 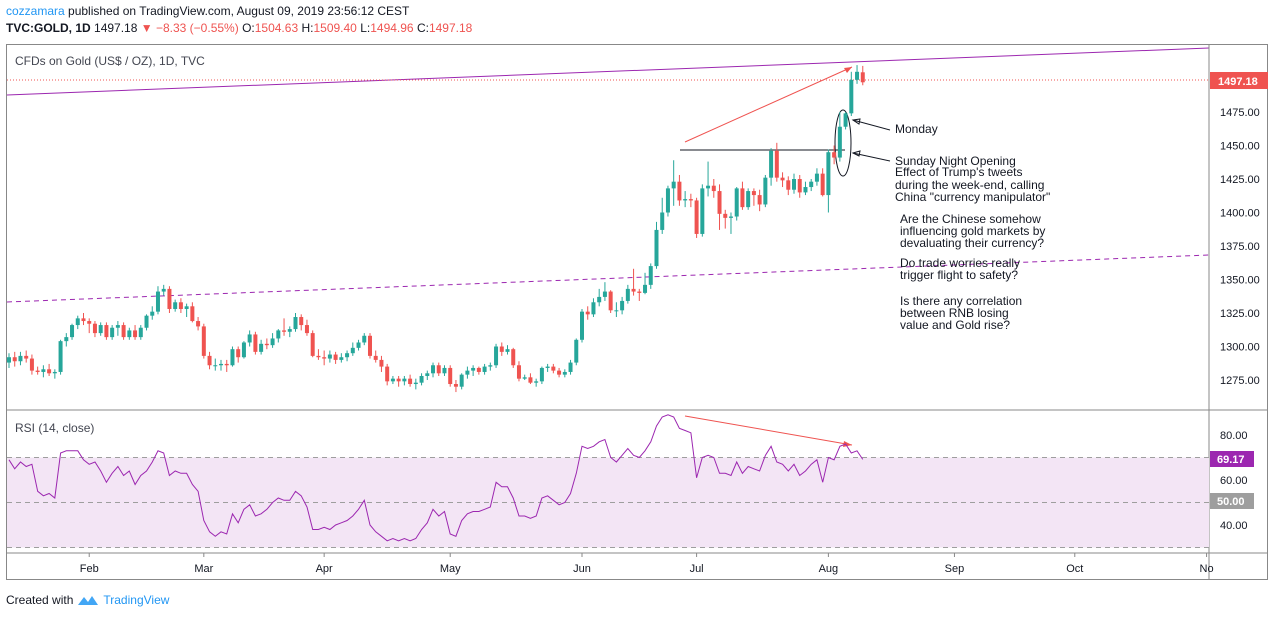 I want to click on annotation-q3-2: between RNB losing, so click(x=954, y=313).